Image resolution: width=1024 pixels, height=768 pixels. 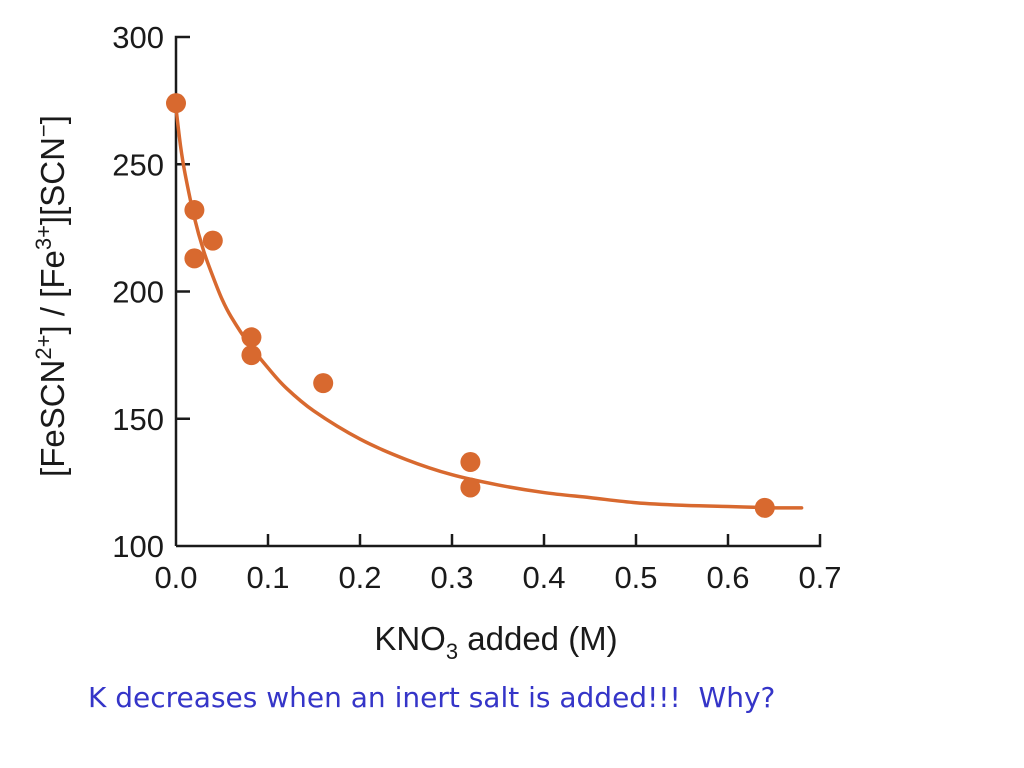 What do you see at coordinates (138, 419) in the screenshot?
I see `y-tick-label: 150` at bounding box center [138, 419].